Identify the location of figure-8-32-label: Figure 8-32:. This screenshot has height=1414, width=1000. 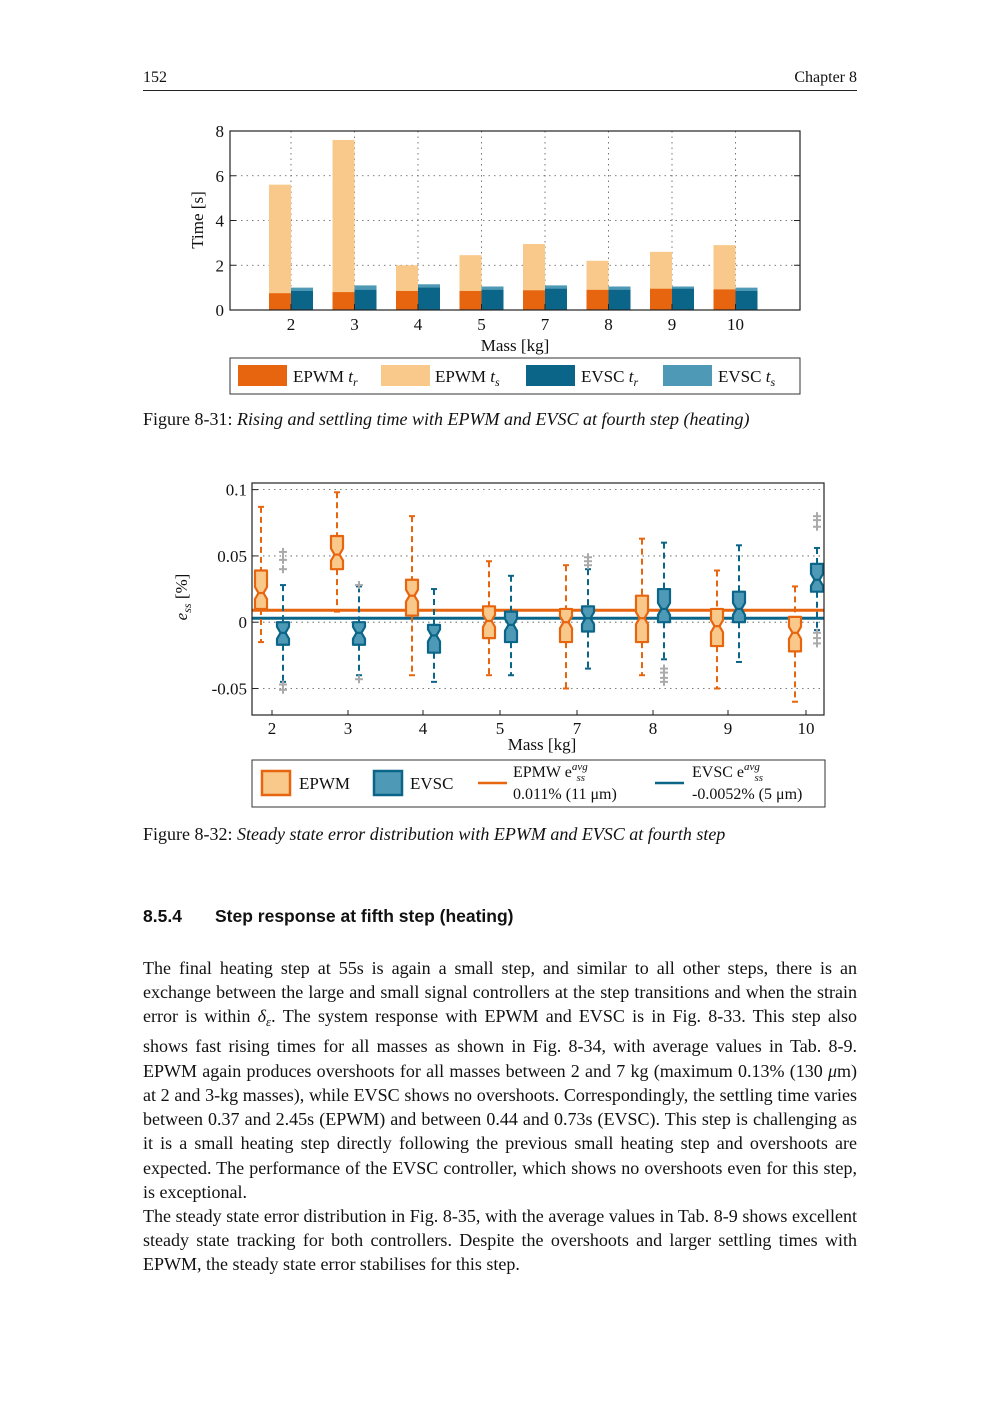
(188, 834).